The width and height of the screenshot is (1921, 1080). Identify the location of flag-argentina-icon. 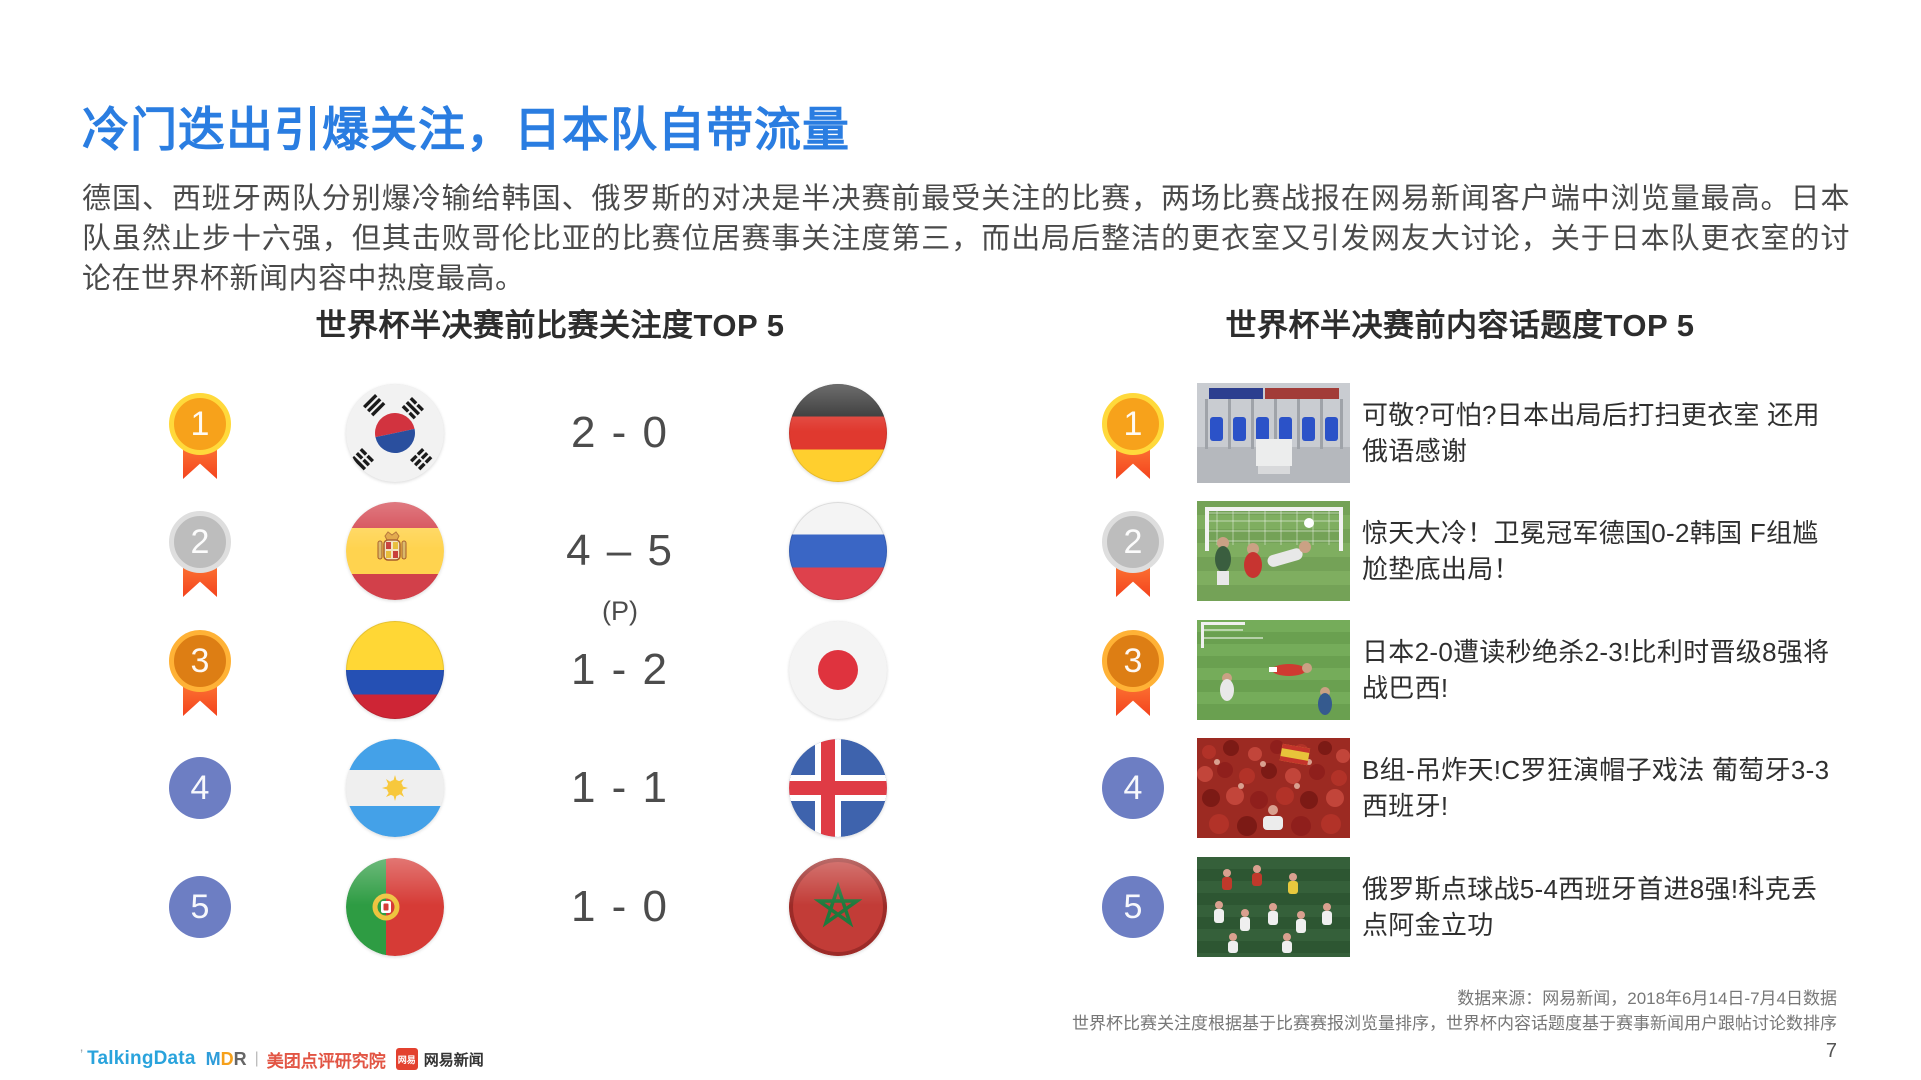
(395, 788).